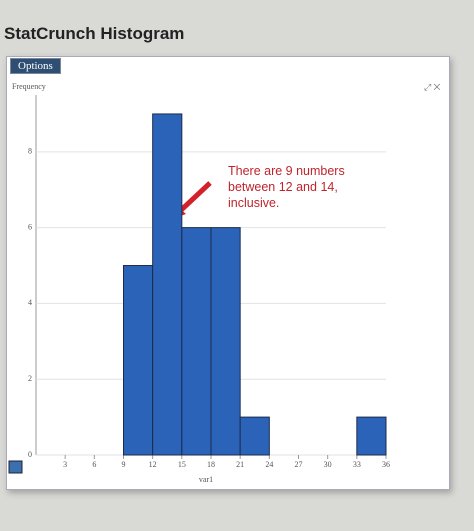 Image resolution: width=474 pixels, height=531 pixels. Describe the element at coordinates (65, 464) in the screenshot. I see `x-tick-label: 3` at that location.